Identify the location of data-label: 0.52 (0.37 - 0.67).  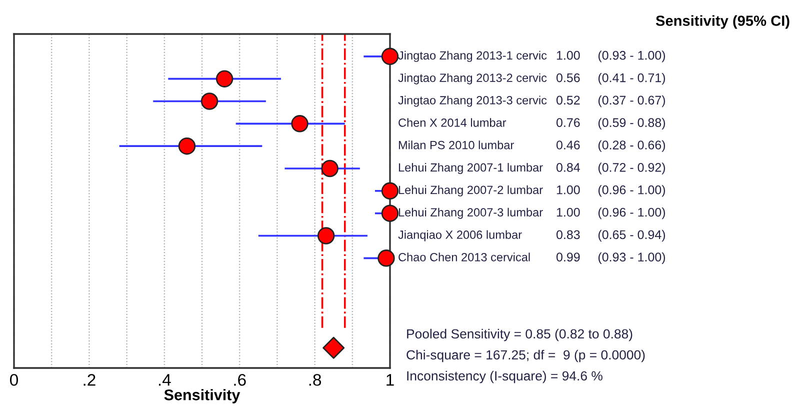
(611, 101).